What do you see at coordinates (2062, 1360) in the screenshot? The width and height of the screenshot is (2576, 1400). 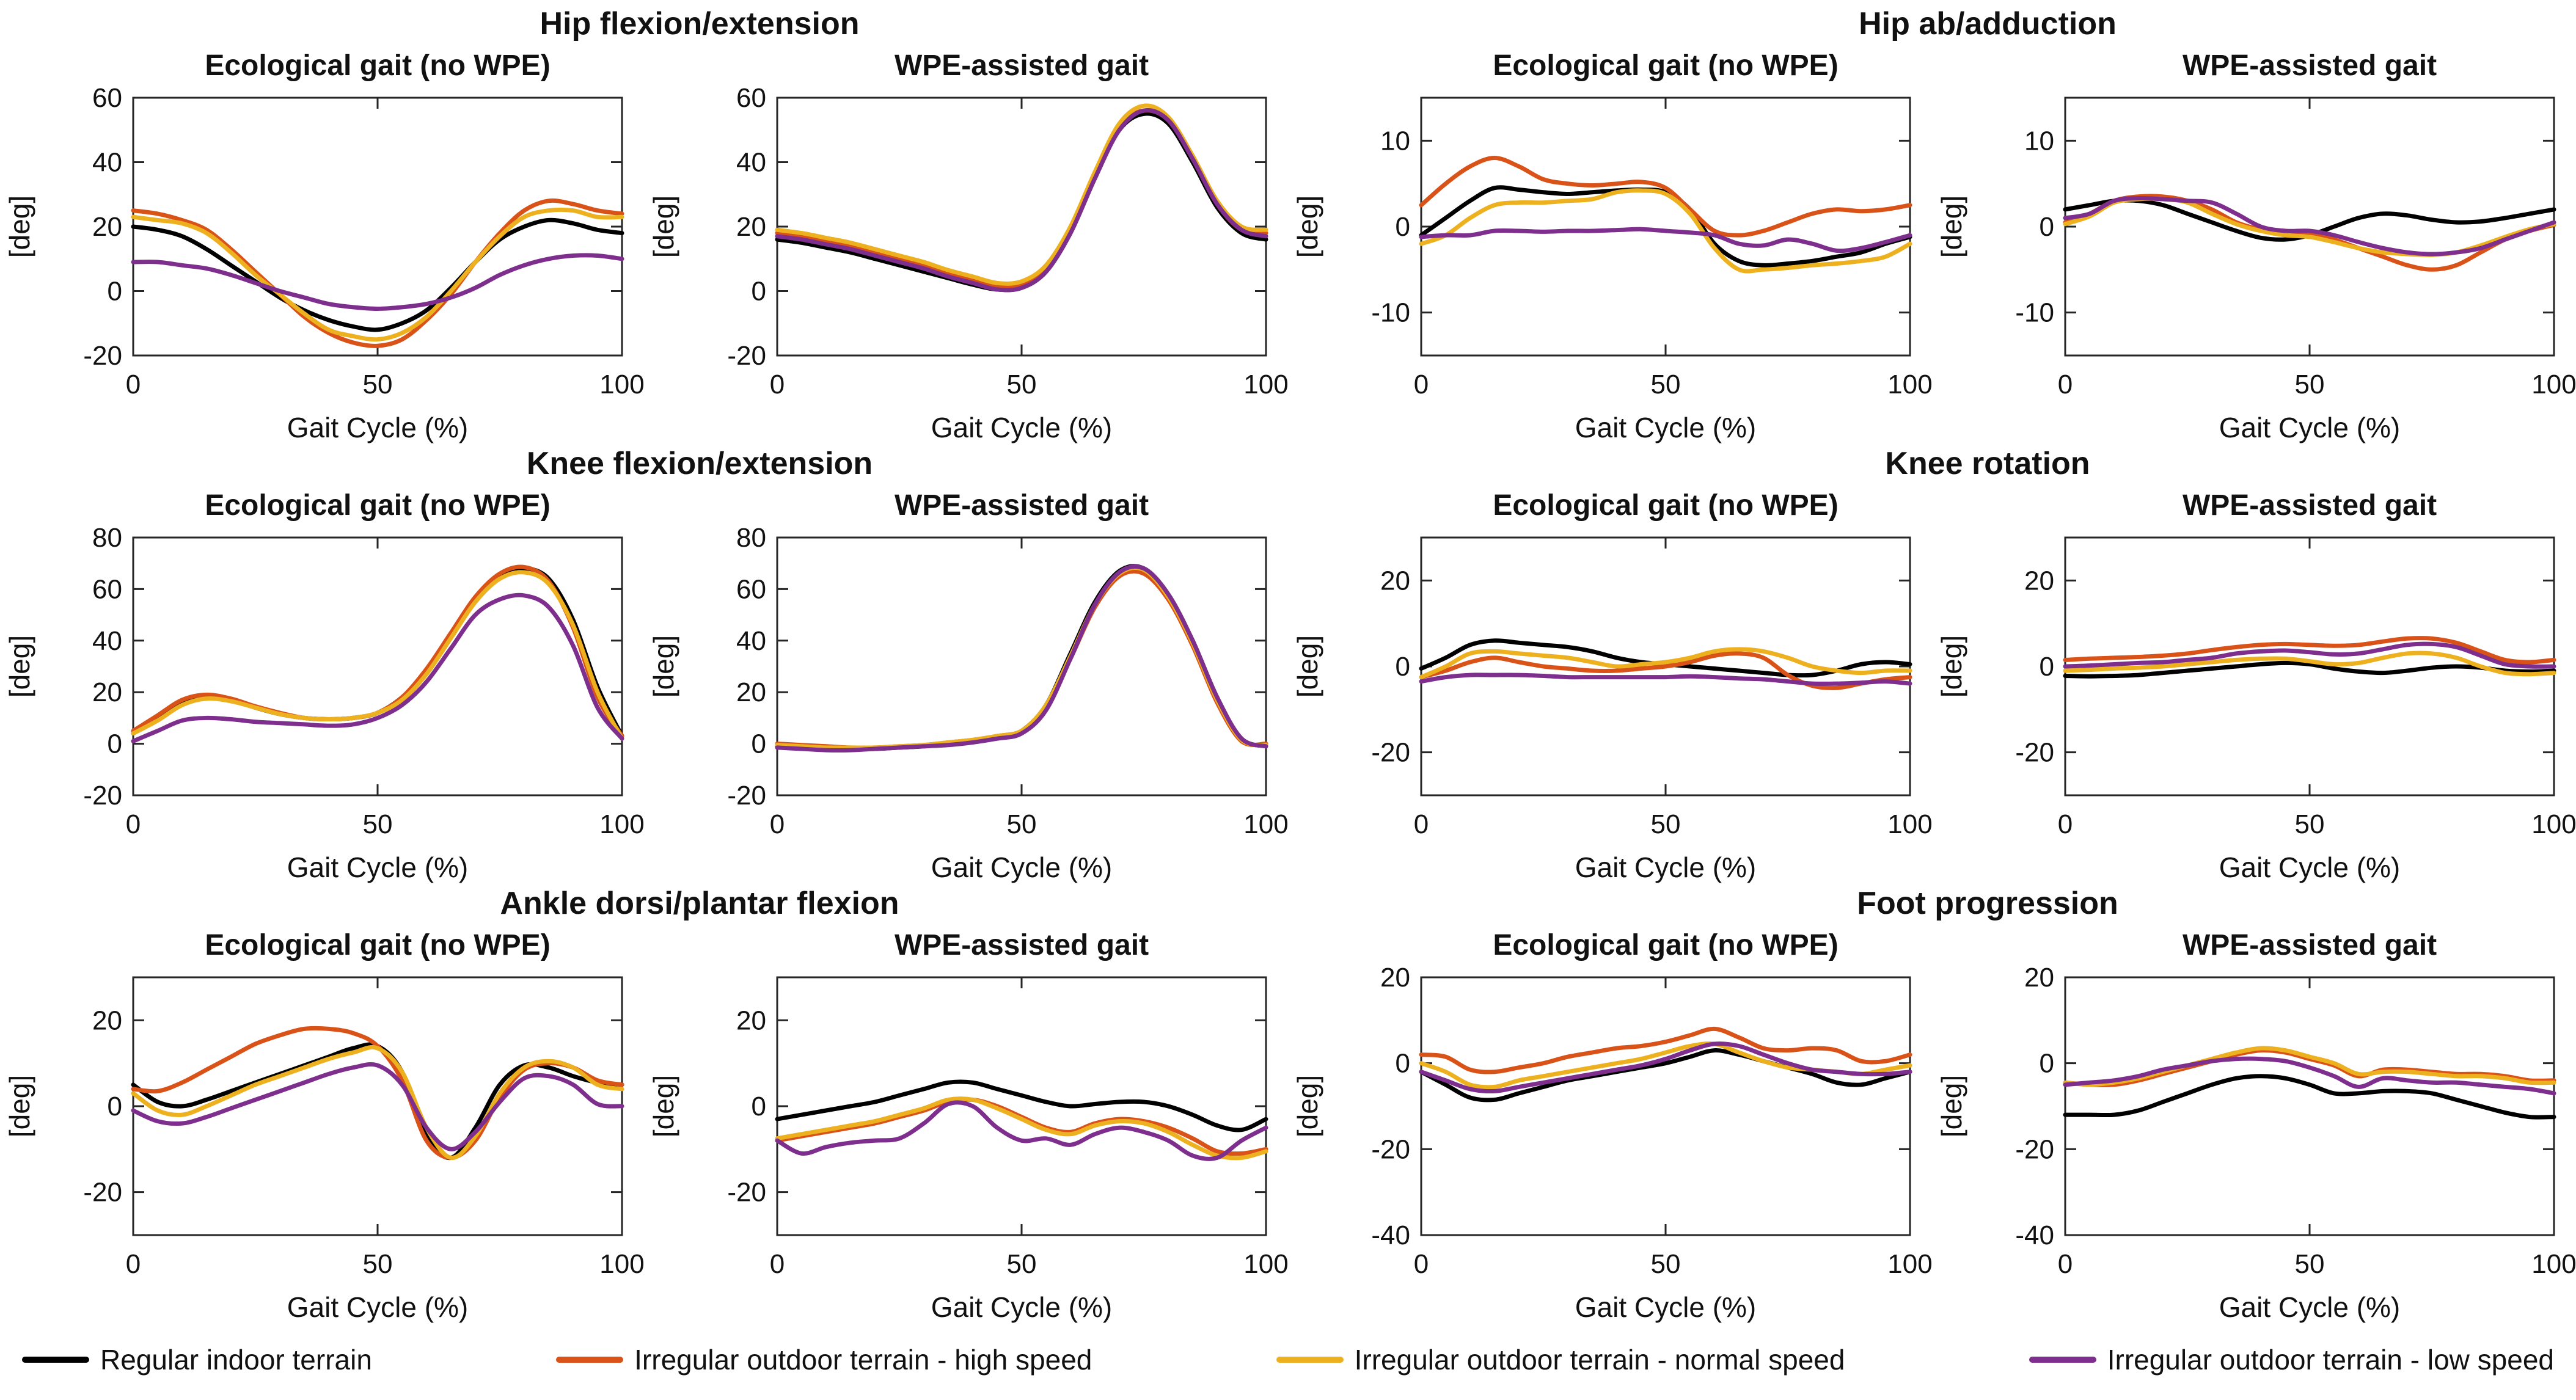 I see `legend-line-swatch` at bounding box center [2062, 1360].